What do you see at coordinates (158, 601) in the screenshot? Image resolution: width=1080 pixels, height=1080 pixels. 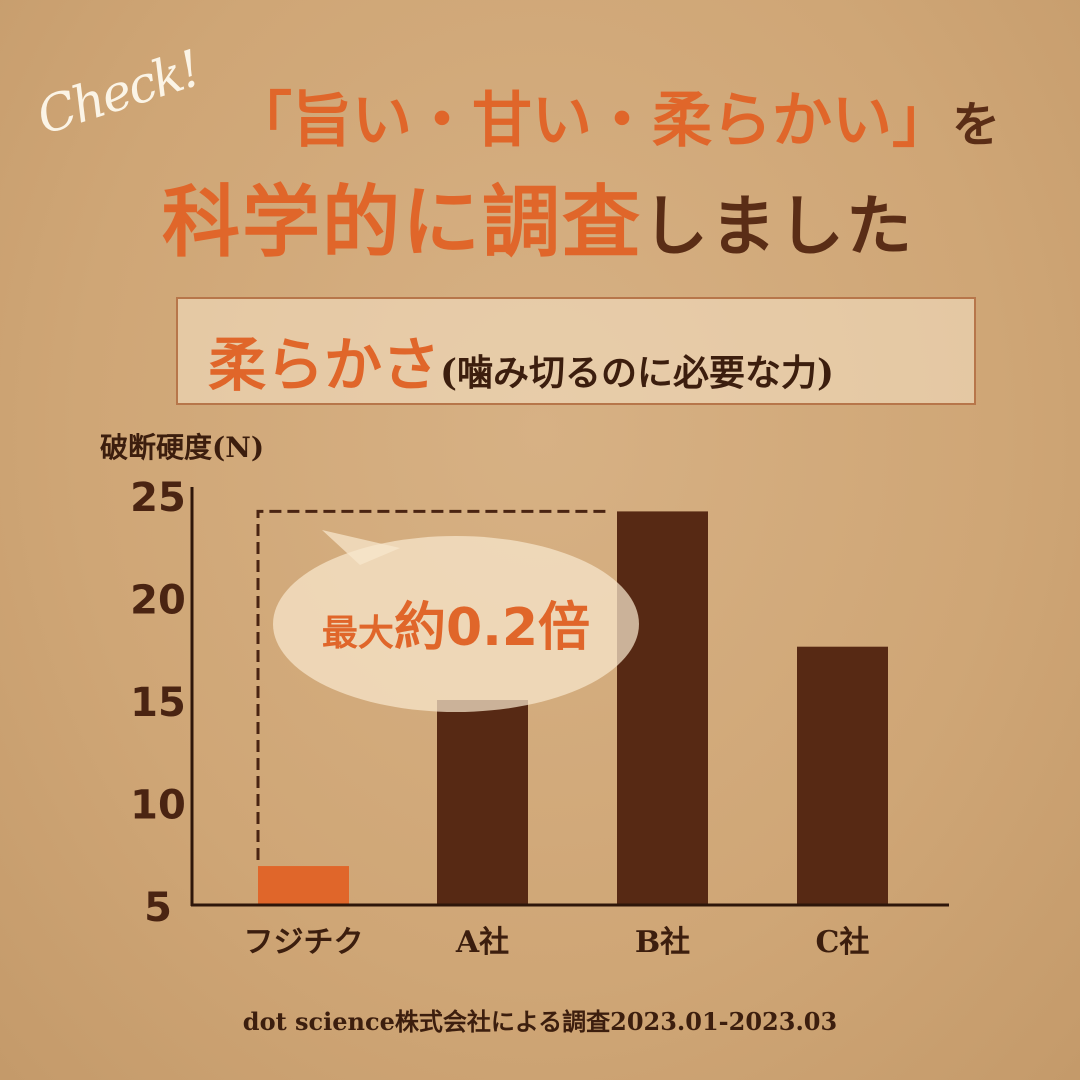 I see `y-tick-label: 20` at bounding box center [158, 601].